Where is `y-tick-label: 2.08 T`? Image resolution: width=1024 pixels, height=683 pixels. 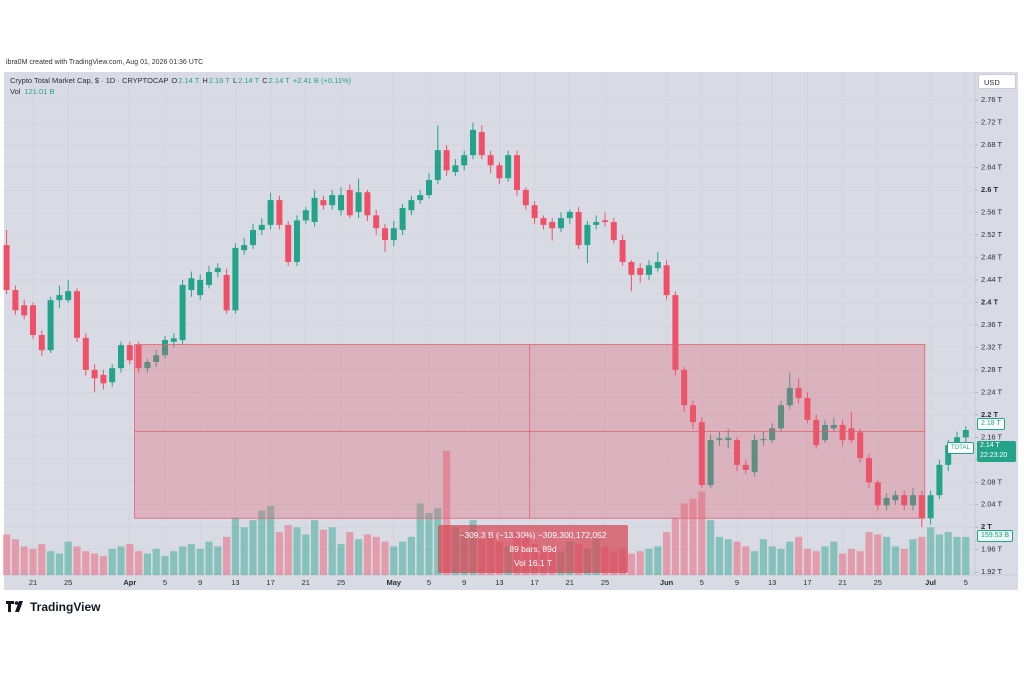 y-tick-label: 2.08 T is located at coordinates (992, 481).